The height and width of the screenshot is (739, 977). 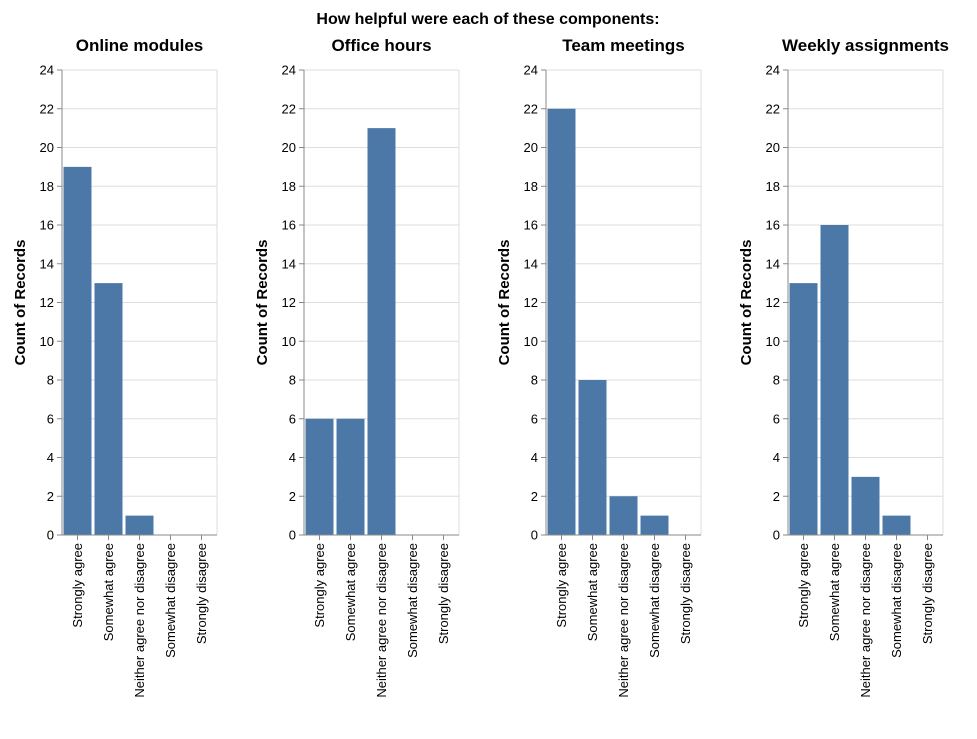 I want to click on facet-title: Online modules, so click(x=140, y=45).